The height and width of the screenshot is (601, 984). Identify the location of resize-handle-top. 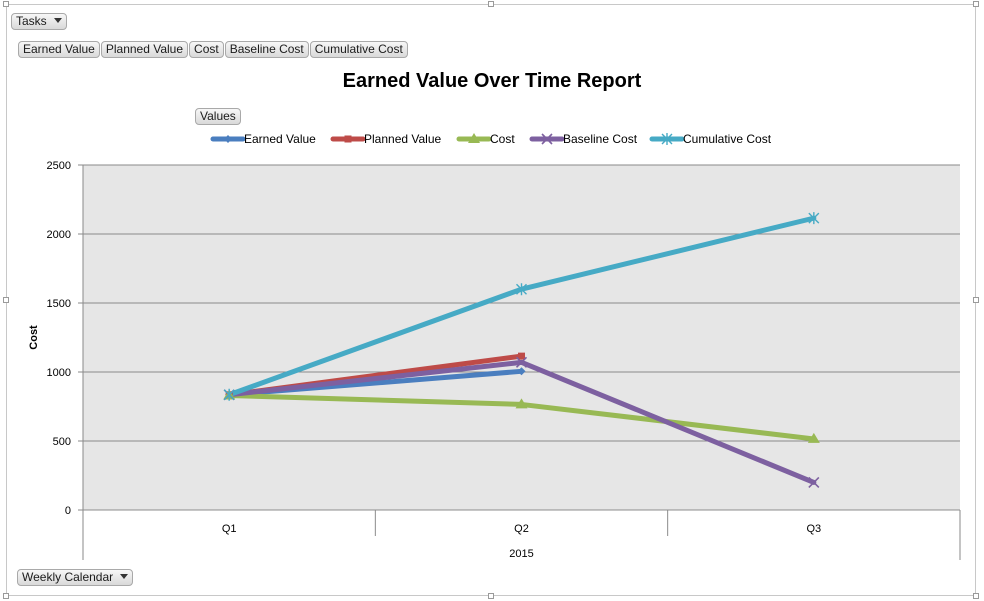
(491, 4).